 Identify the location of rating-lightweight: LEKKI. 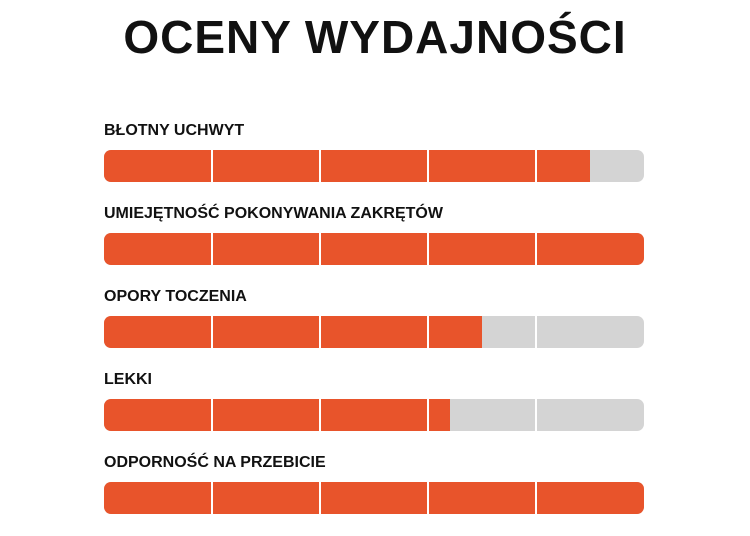
(374, 411).